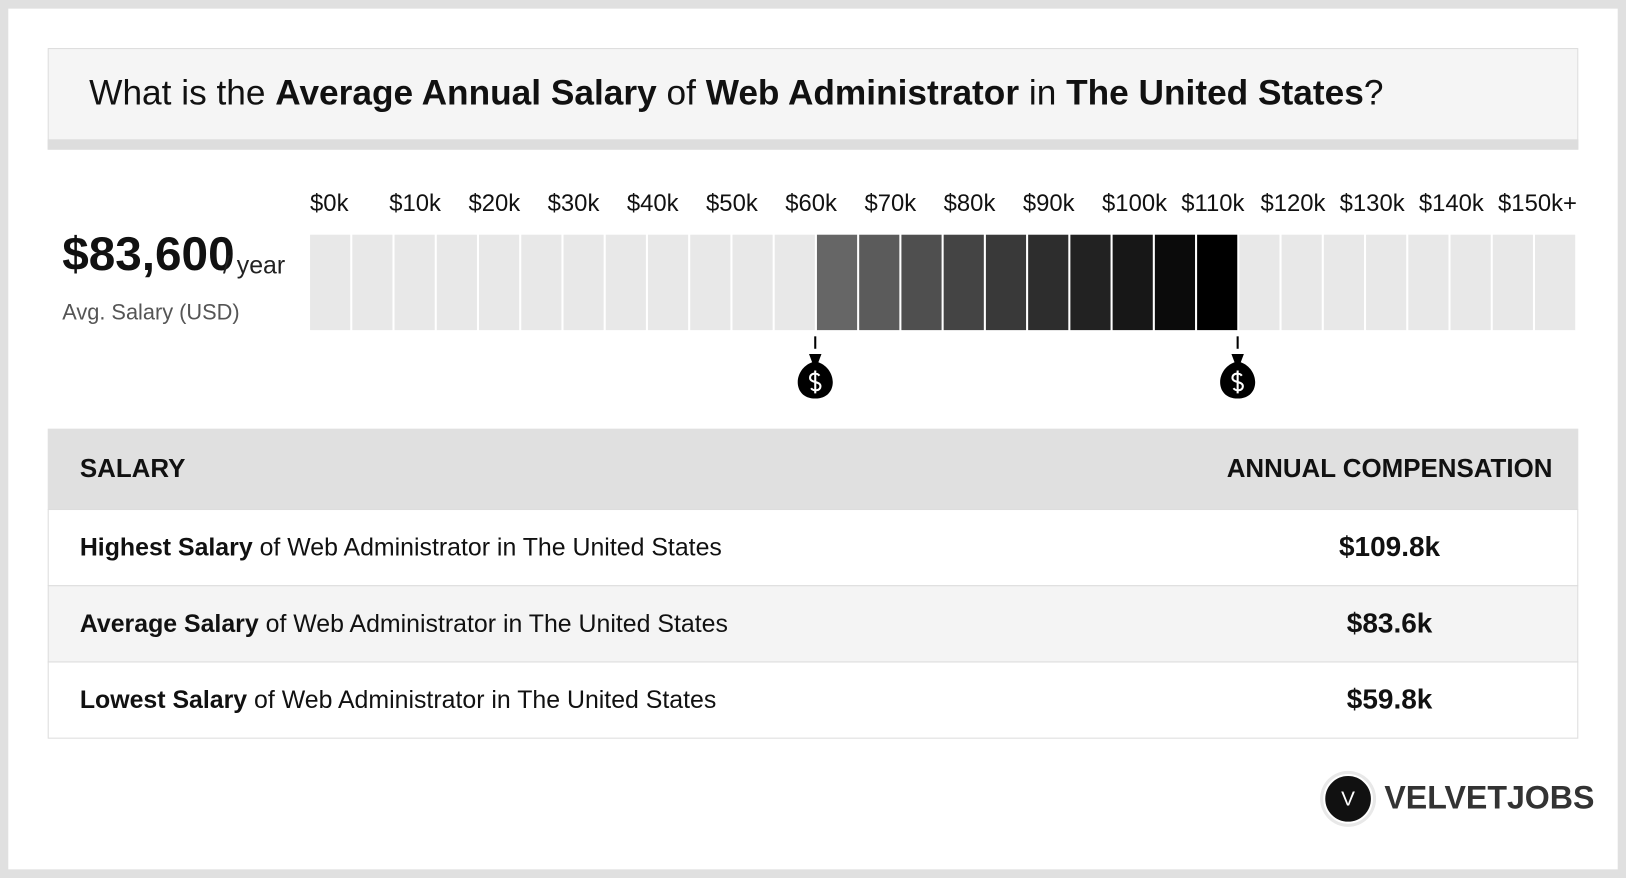  What do you see at coordinates (574, 203) in the screenshot?
I see `scale-tick-label: $30k` at bounding box center [574, 203].